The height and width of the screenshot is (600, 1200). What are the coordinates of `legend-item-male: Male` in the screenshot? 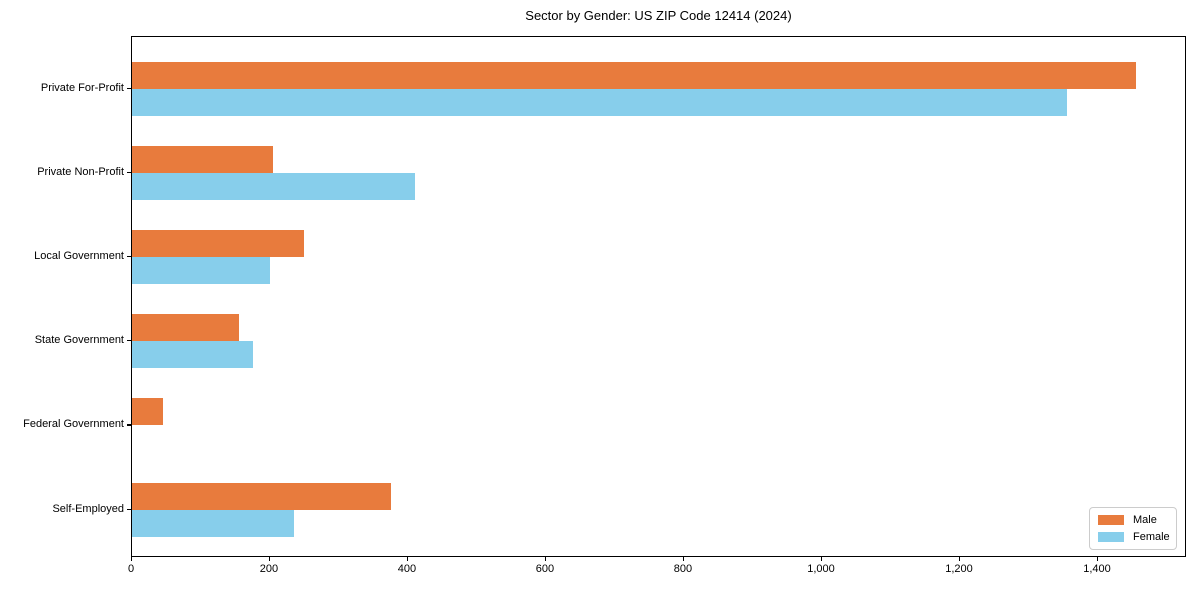 It's located at (1133, 520).